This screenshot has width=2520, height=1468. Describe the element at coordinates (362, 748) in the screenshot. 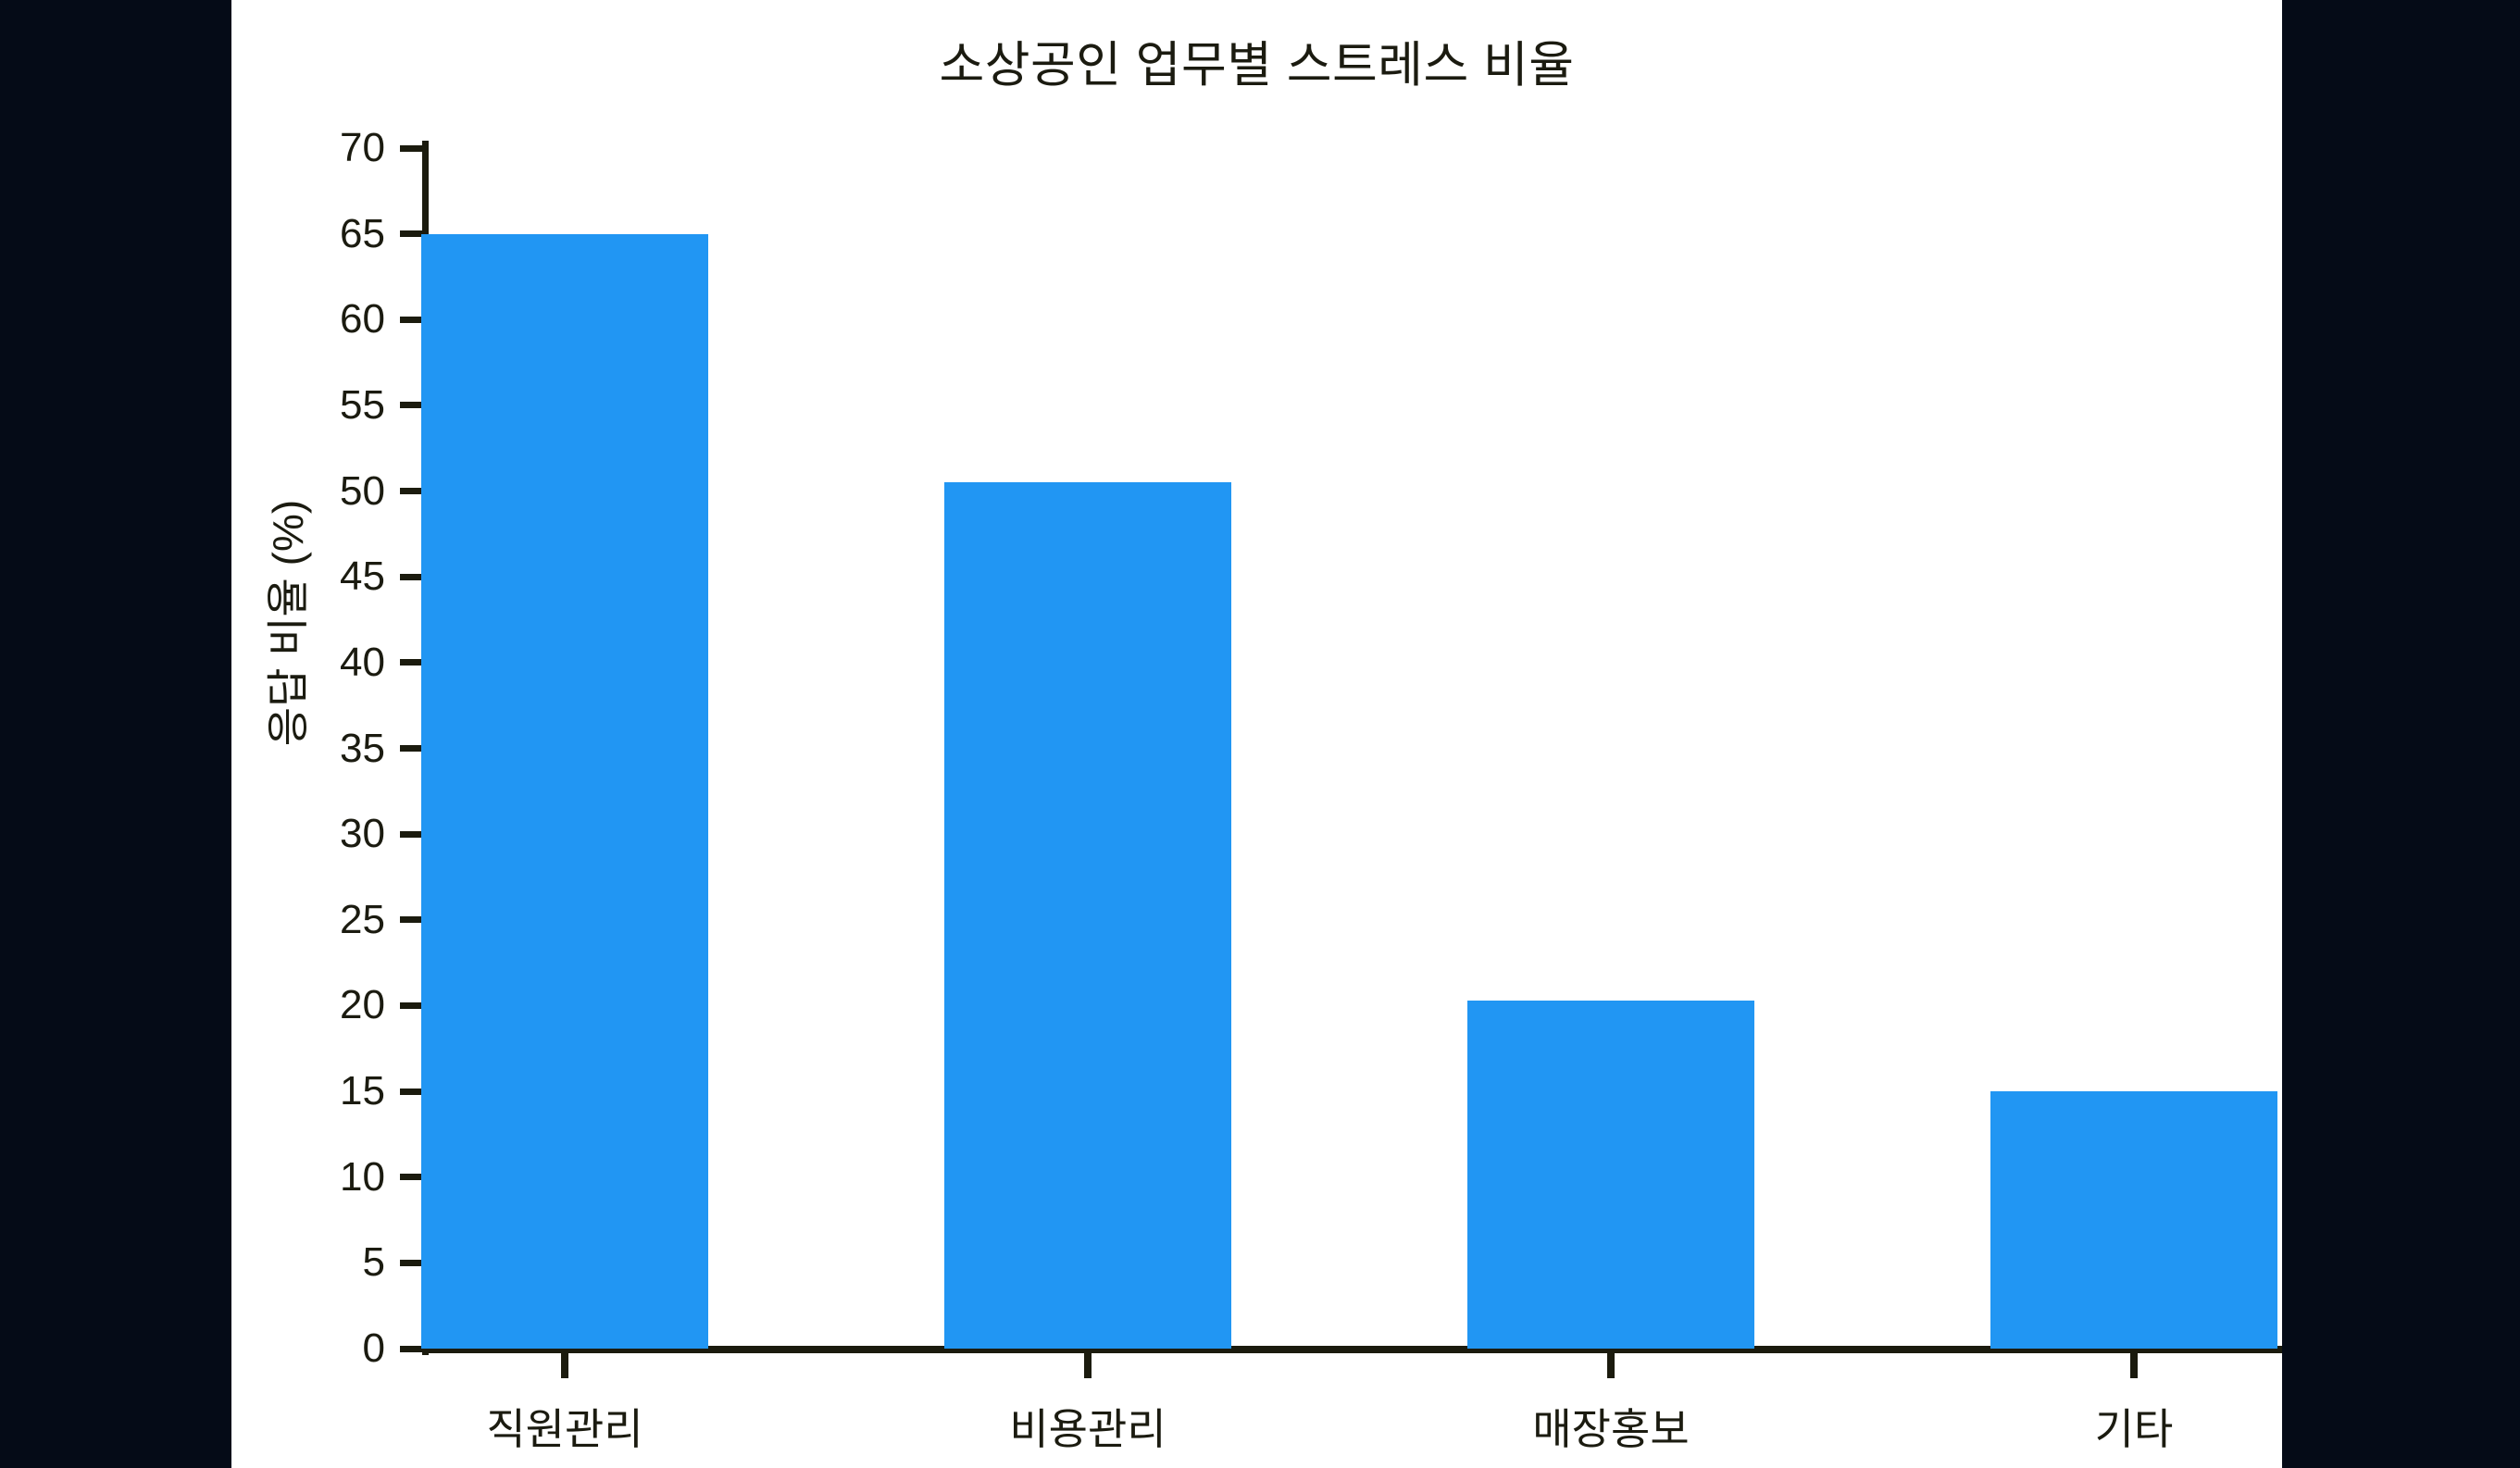

I see `y-axis-tick-label: 35` at that location.